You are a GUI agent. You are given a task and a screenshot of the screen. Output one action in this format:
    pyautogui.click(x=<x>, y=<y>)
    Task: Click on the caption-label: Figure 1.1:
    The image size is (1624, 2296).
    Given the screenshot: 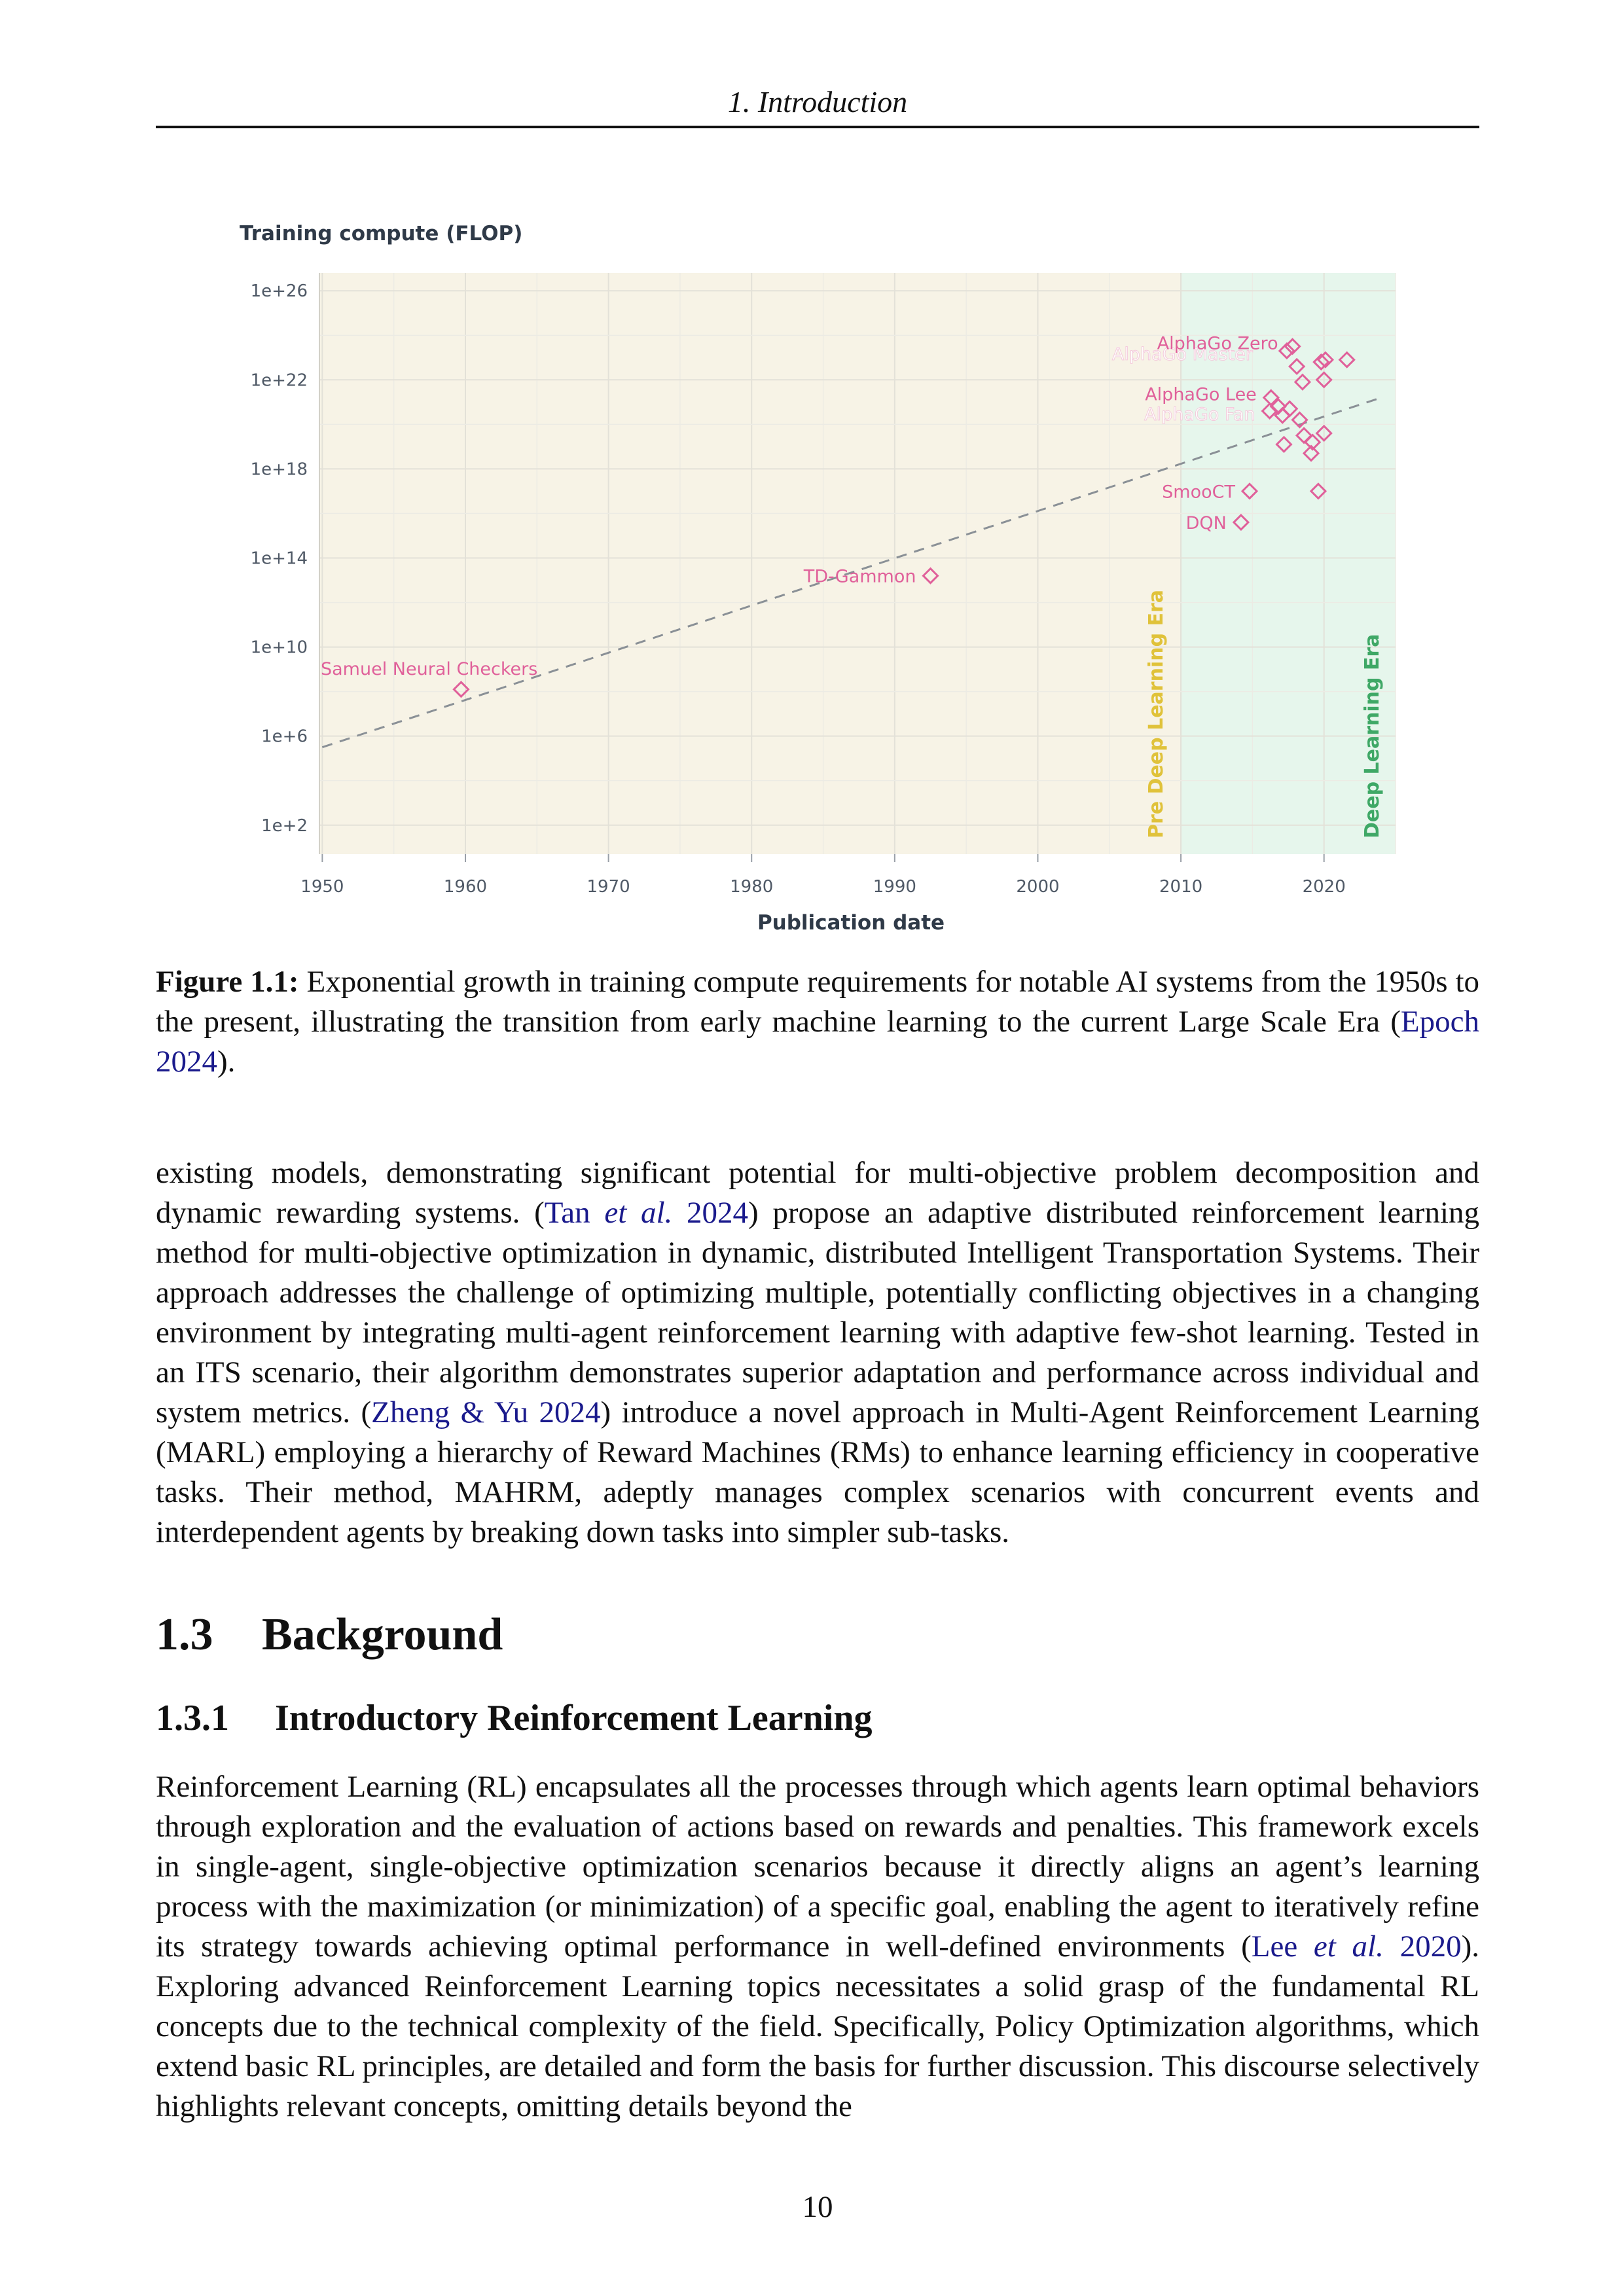 What is the action you would take?
    pyautogui.click(x=227, y=982)
    